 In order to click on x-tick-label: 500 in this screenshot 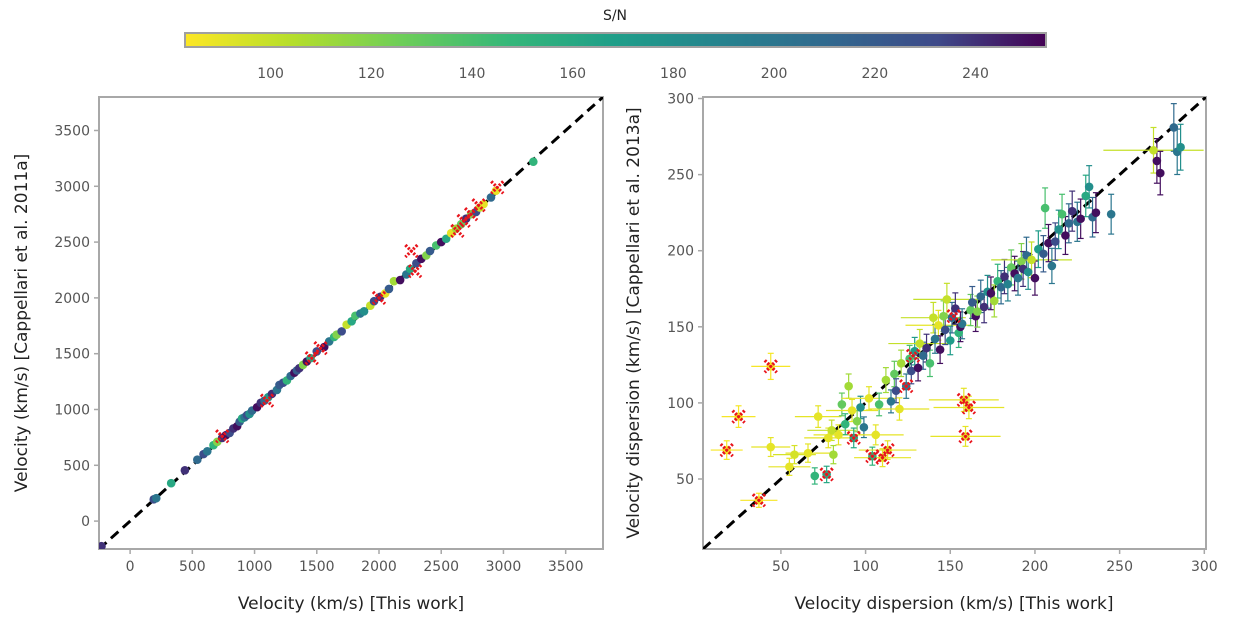, I will do `click(192, 567)`.